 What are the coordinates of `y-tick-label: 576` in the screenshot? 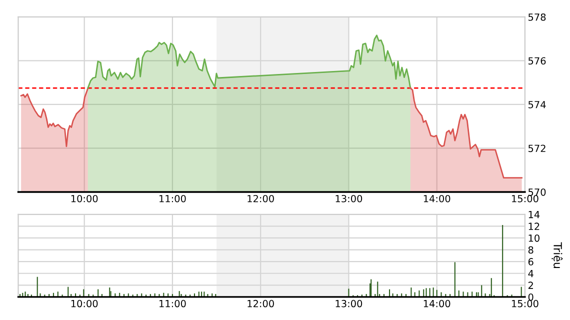 It's located at (537, 61).